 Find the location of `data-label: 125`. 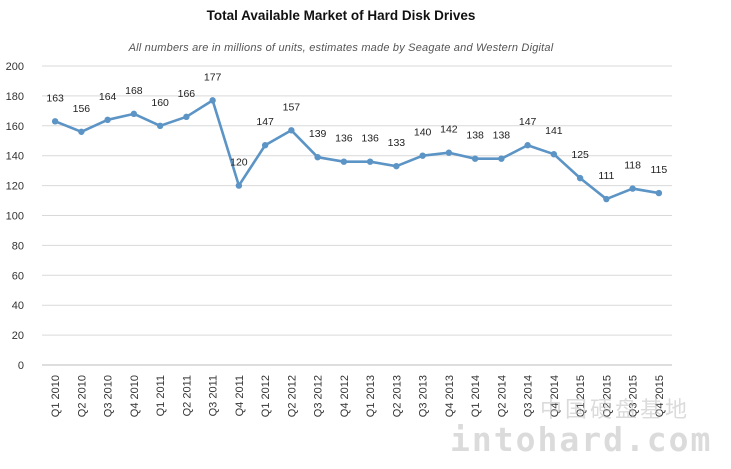

data-label: 125 is located at coordinates (580, 155).